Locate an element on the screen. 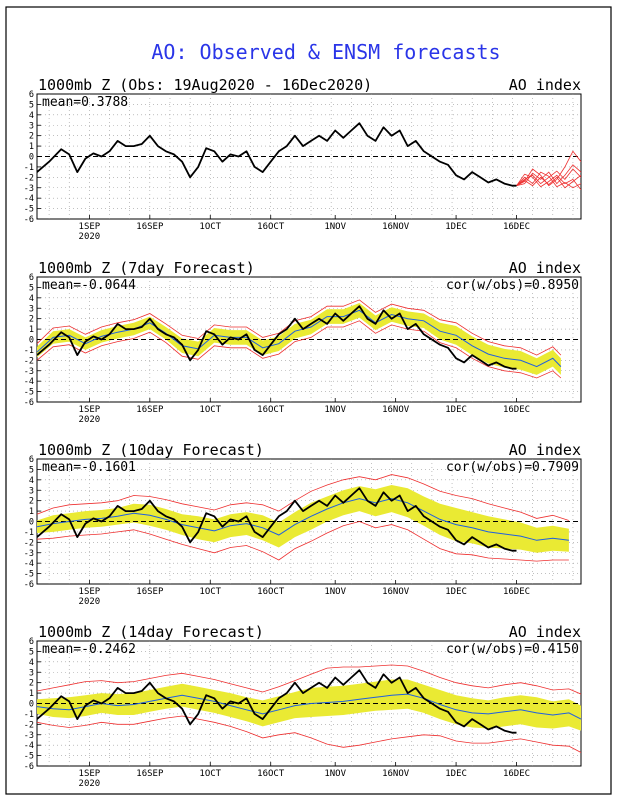  stat-mean-label: mean=0.3788 is located at coordinates (85, 102).